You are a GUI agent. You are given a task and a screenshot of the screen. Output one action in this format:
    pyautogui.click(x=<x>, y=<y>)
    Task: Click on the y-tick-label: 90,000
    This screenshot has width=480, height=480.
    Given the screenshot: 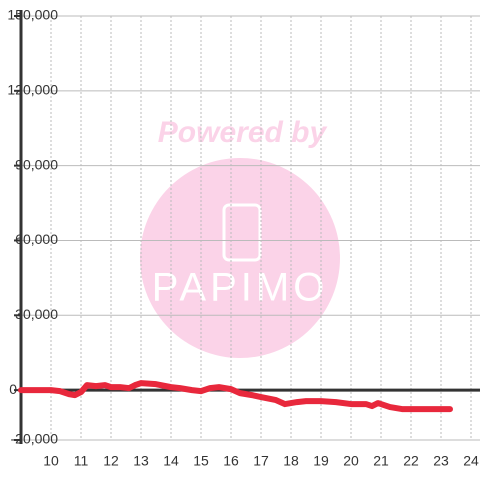 What is the action you would take?
    pyautogui.click(x=36, y=164)
    